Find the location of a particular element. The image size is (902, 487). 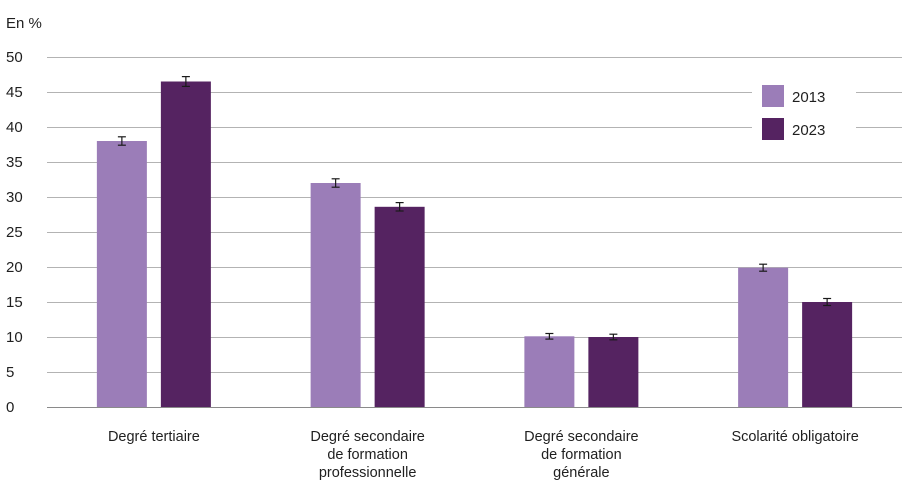

y-tick-label-30: 30 is located at coordinates (14, 197).